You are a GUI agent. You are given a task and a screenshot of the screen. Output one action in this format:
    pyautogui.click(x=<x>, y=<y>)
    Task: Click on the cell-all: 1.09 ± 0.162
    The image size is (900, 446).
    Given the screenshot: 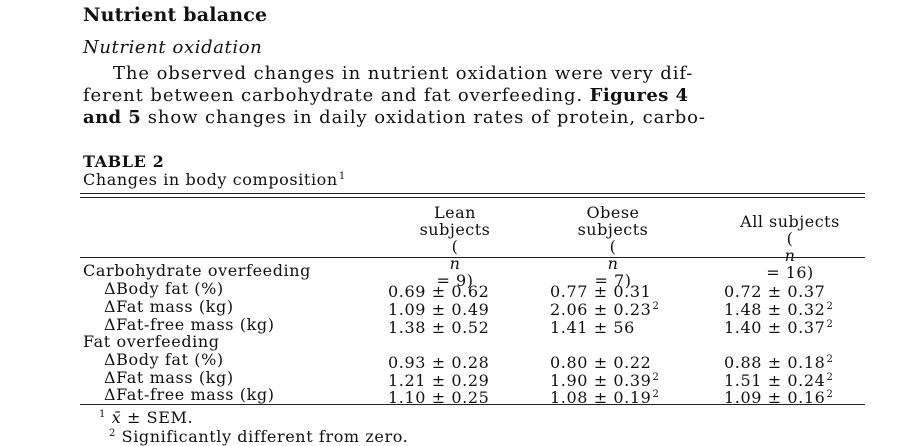 What is the action you would take?
    pyautogui.click(x=778, y=396)
    